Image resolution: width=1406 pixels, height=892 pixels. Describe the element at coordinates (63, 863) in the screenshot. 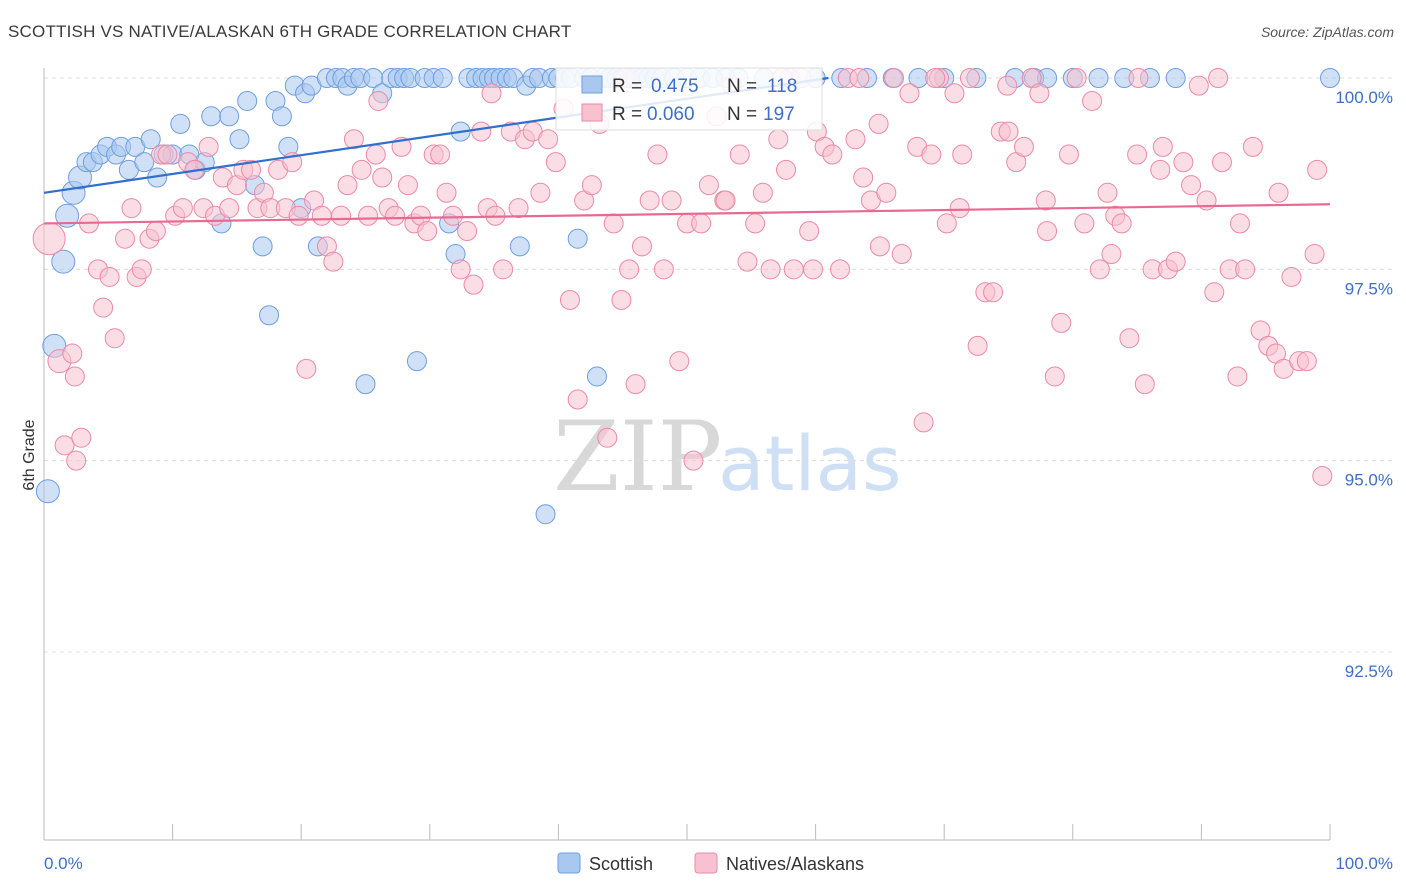

I see `x-tick-label-min: 0.0%` at that location.